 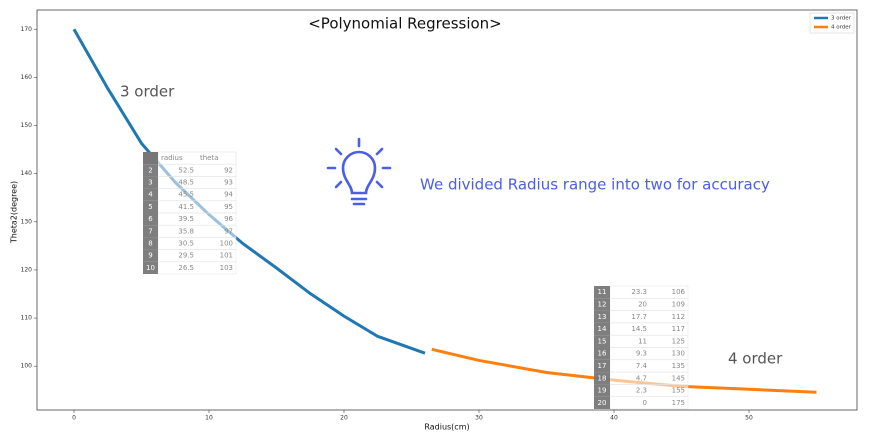 I want to click on row-index: 18, so click(x=602, y=378).